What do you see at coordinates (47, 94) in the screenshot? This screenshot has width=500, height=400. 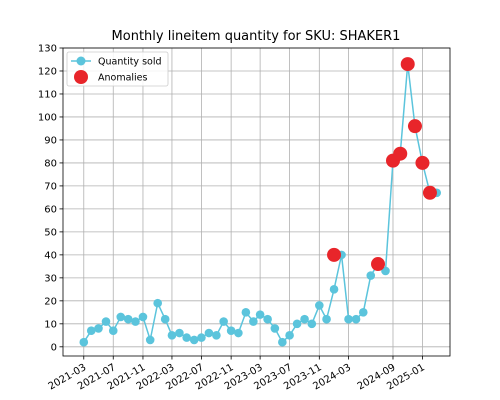 I see `y-tick-label: 110` at bounding box center [47, 94].